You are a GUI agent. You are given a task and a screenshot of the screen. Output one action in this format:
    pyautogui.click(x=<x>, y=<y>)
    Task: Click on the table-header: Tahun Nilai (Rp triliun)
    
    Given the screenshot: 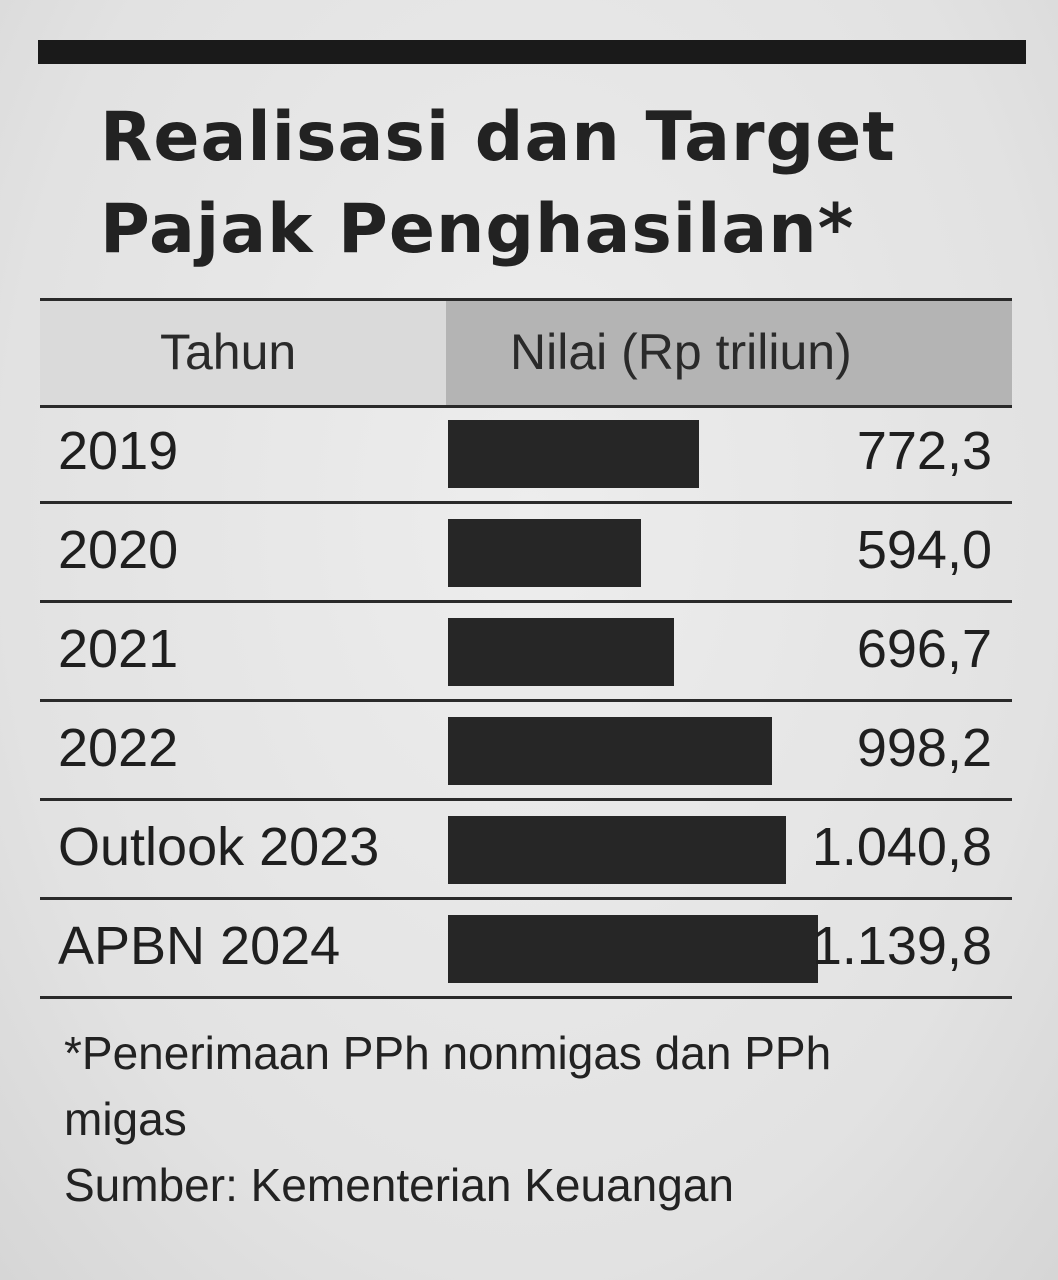 What is the action you would take?
    pyautogui.click(x=526, y=353)
    